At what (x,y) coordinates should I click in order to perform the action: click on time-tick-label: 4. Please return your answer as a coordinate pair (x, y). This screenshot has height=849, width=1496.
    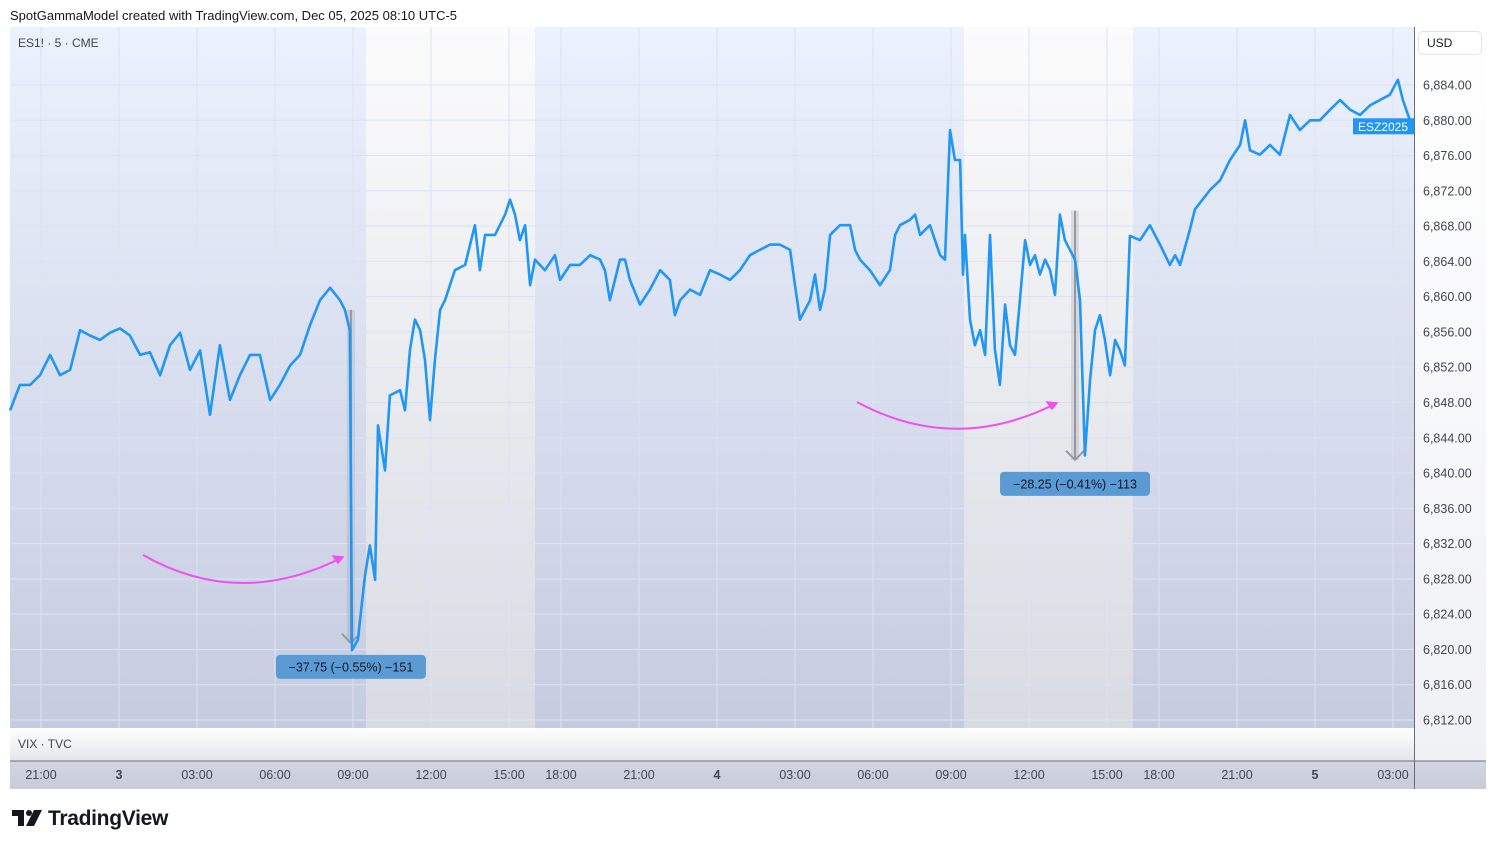
    Looking at the image, I should click on (717, 775).